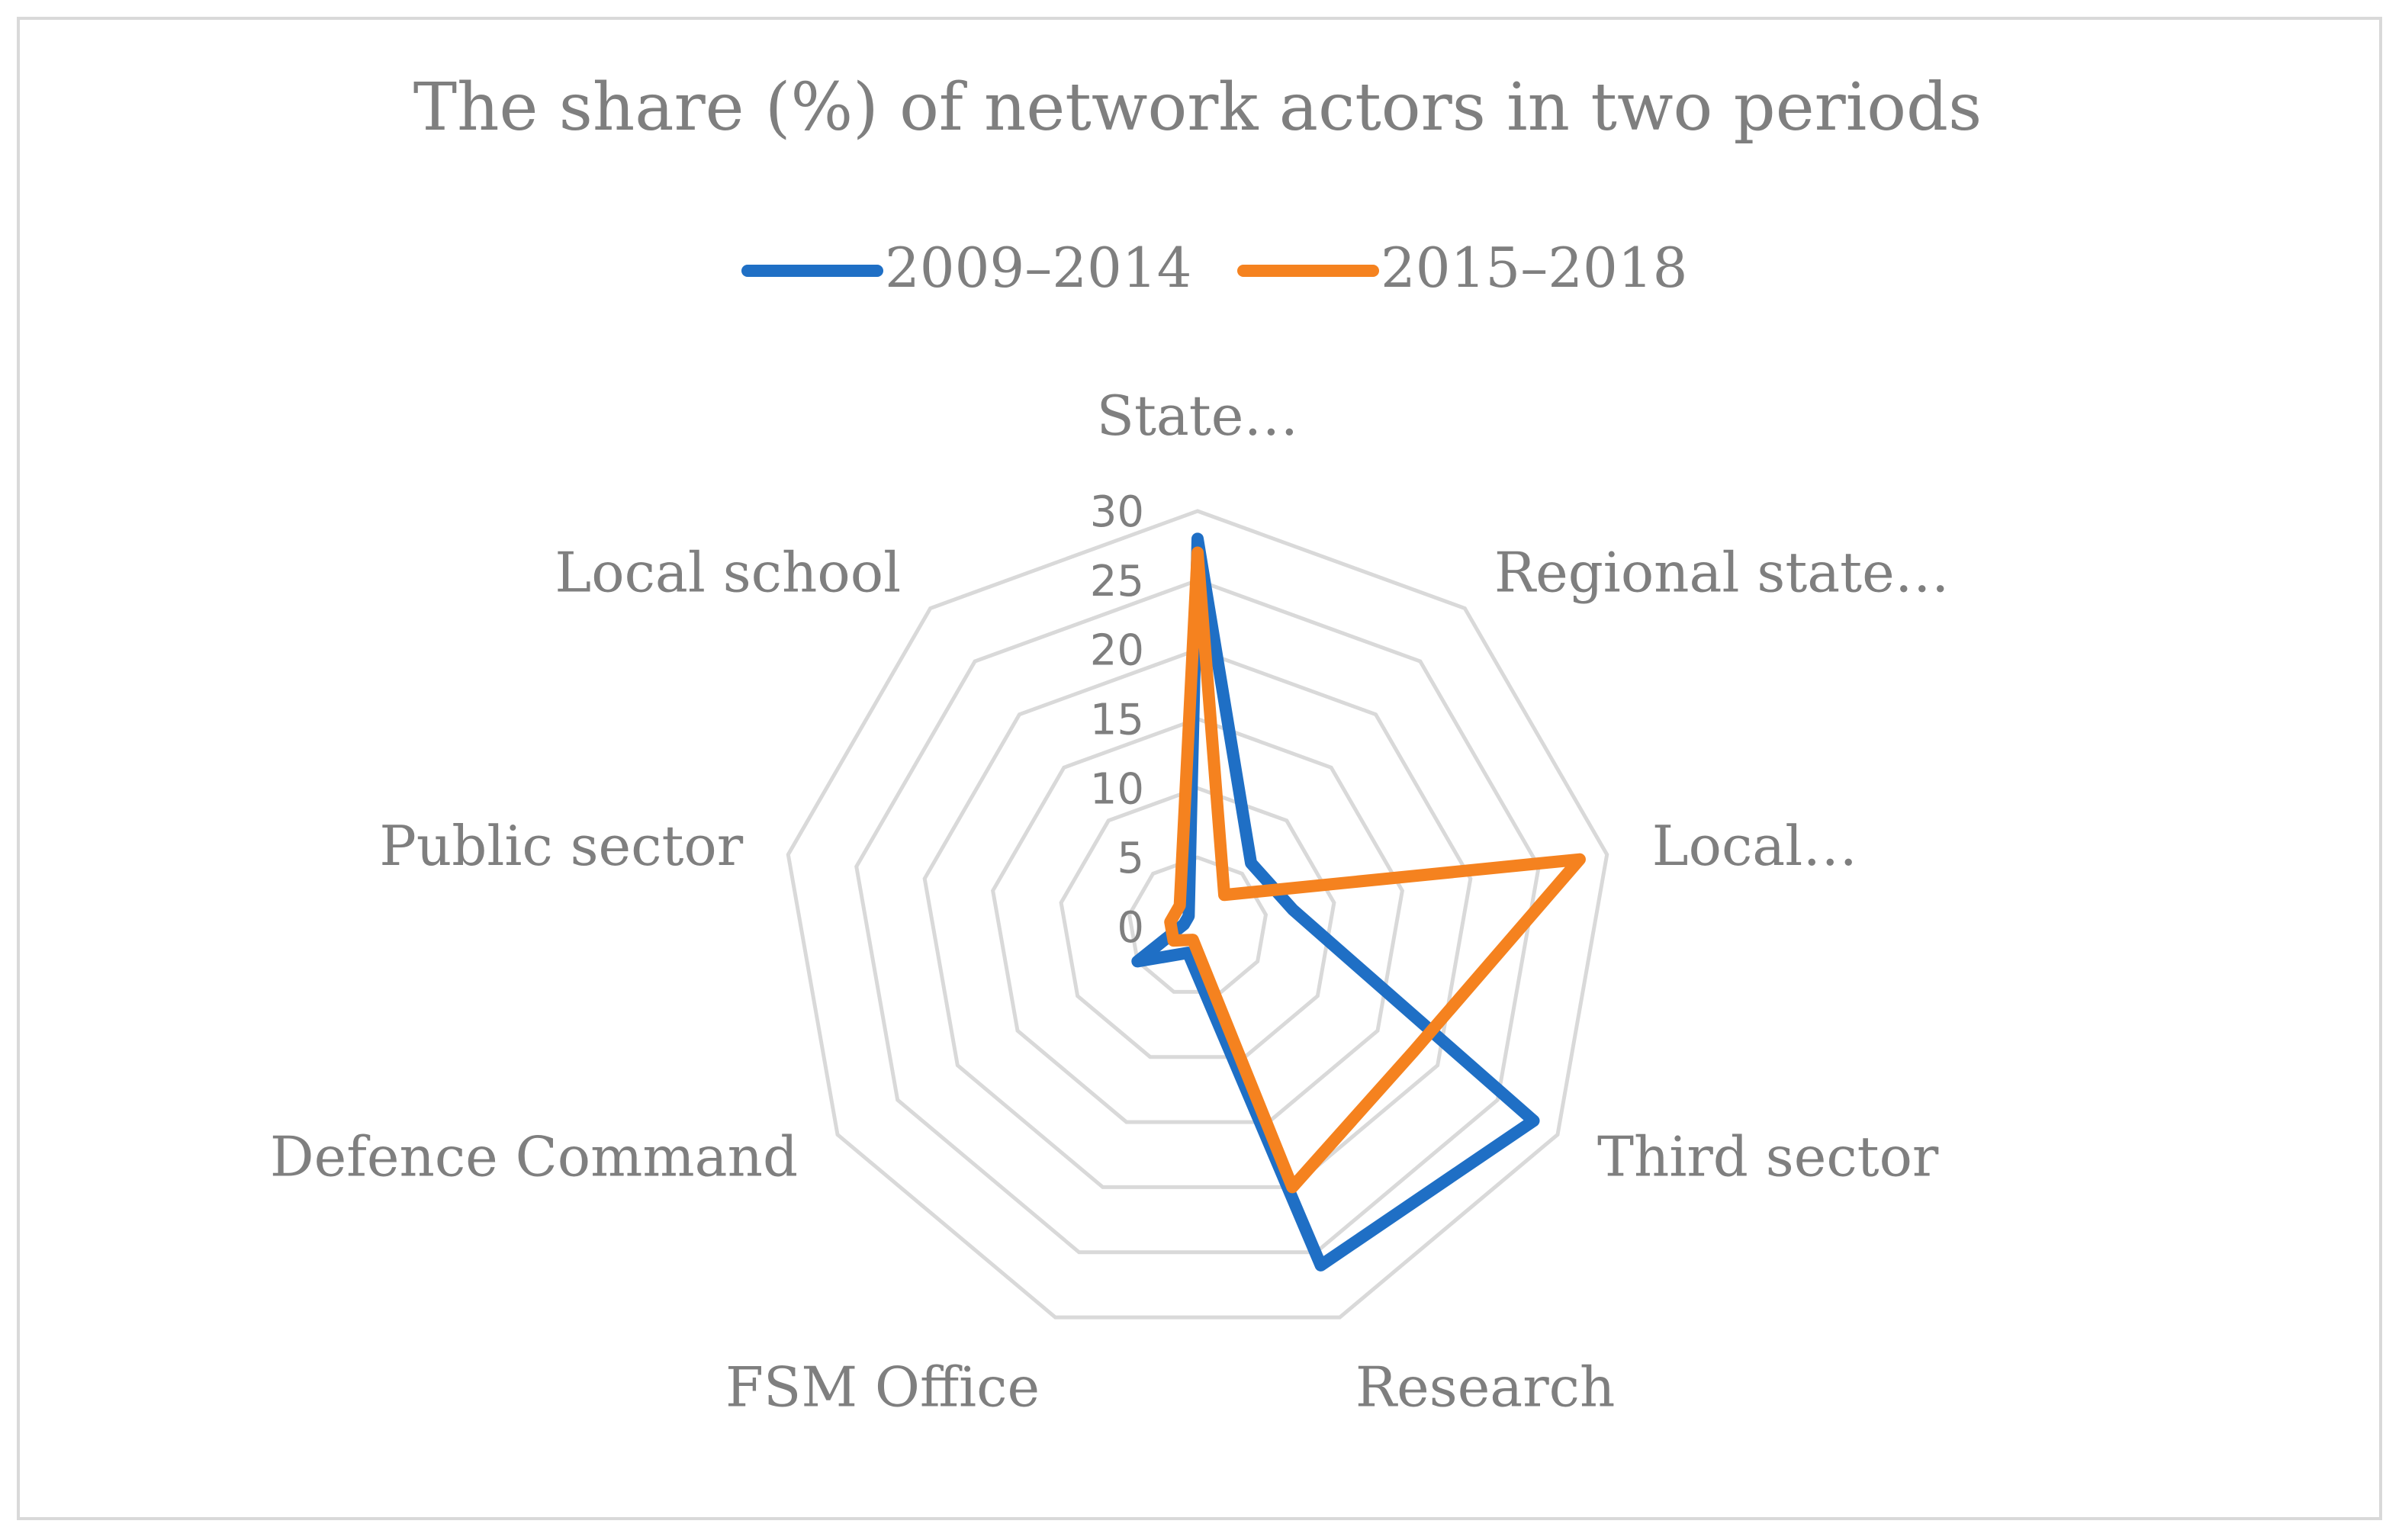  I want to click on category-label-fsm-office: FSM Office, so click(882, 1387).